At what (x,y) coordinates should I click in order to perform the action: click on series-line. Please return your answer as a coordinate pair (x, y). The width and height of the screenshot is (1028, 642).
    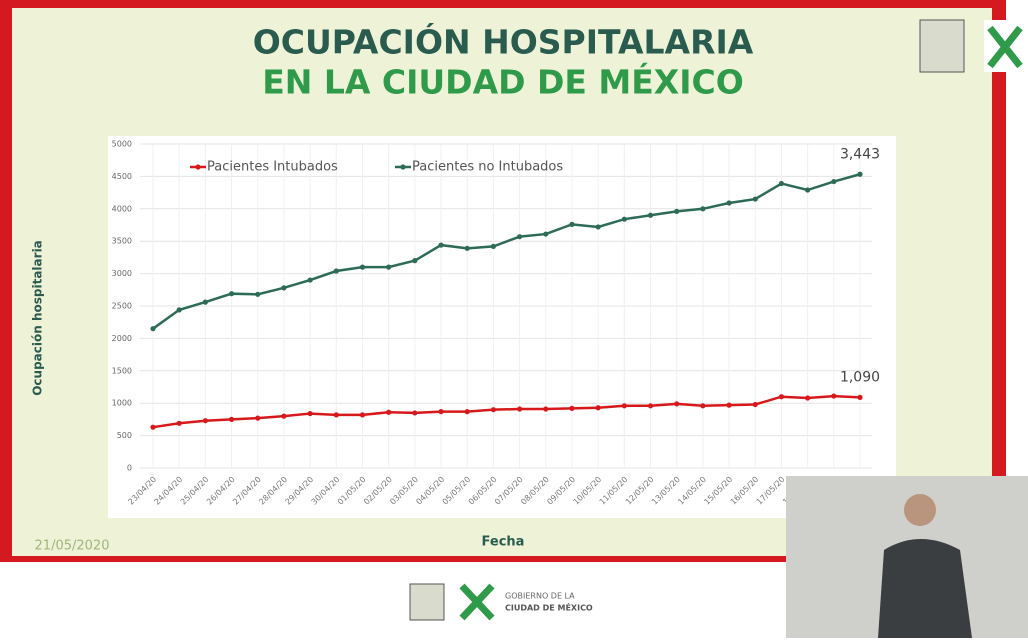
    Looking at the image, I should click on (506, 411).